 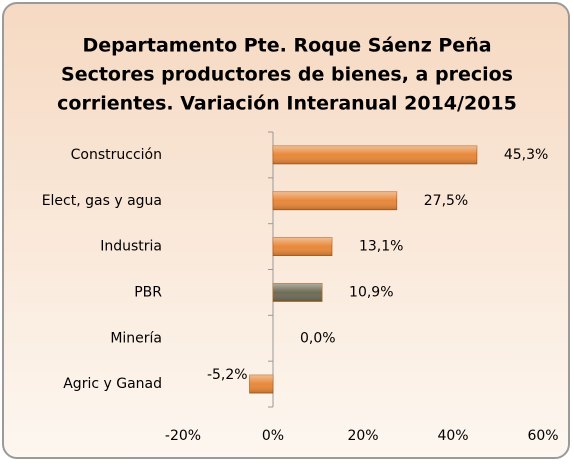 What do you see at coordinates (102, 201) in the screenshot?
I see `y-tick-label: Elect, gas y agua` at bounding box center [102, 201].